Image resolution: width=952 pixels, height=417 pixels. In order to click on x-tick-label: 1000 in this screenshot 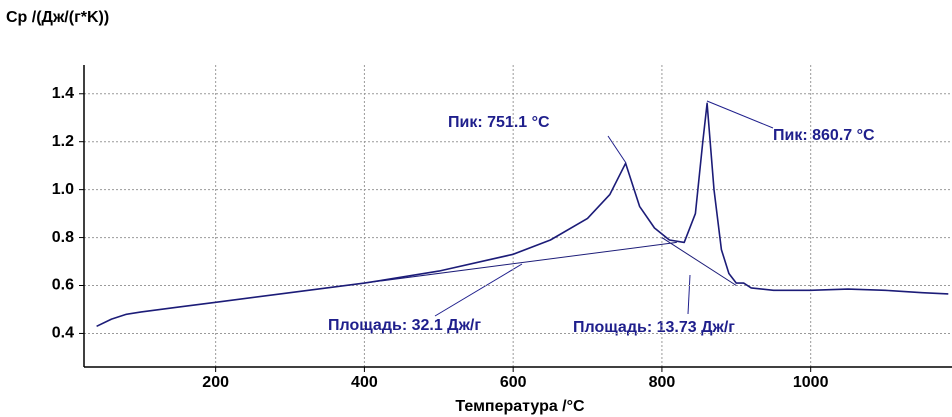, I will do `click(811, 382)`.